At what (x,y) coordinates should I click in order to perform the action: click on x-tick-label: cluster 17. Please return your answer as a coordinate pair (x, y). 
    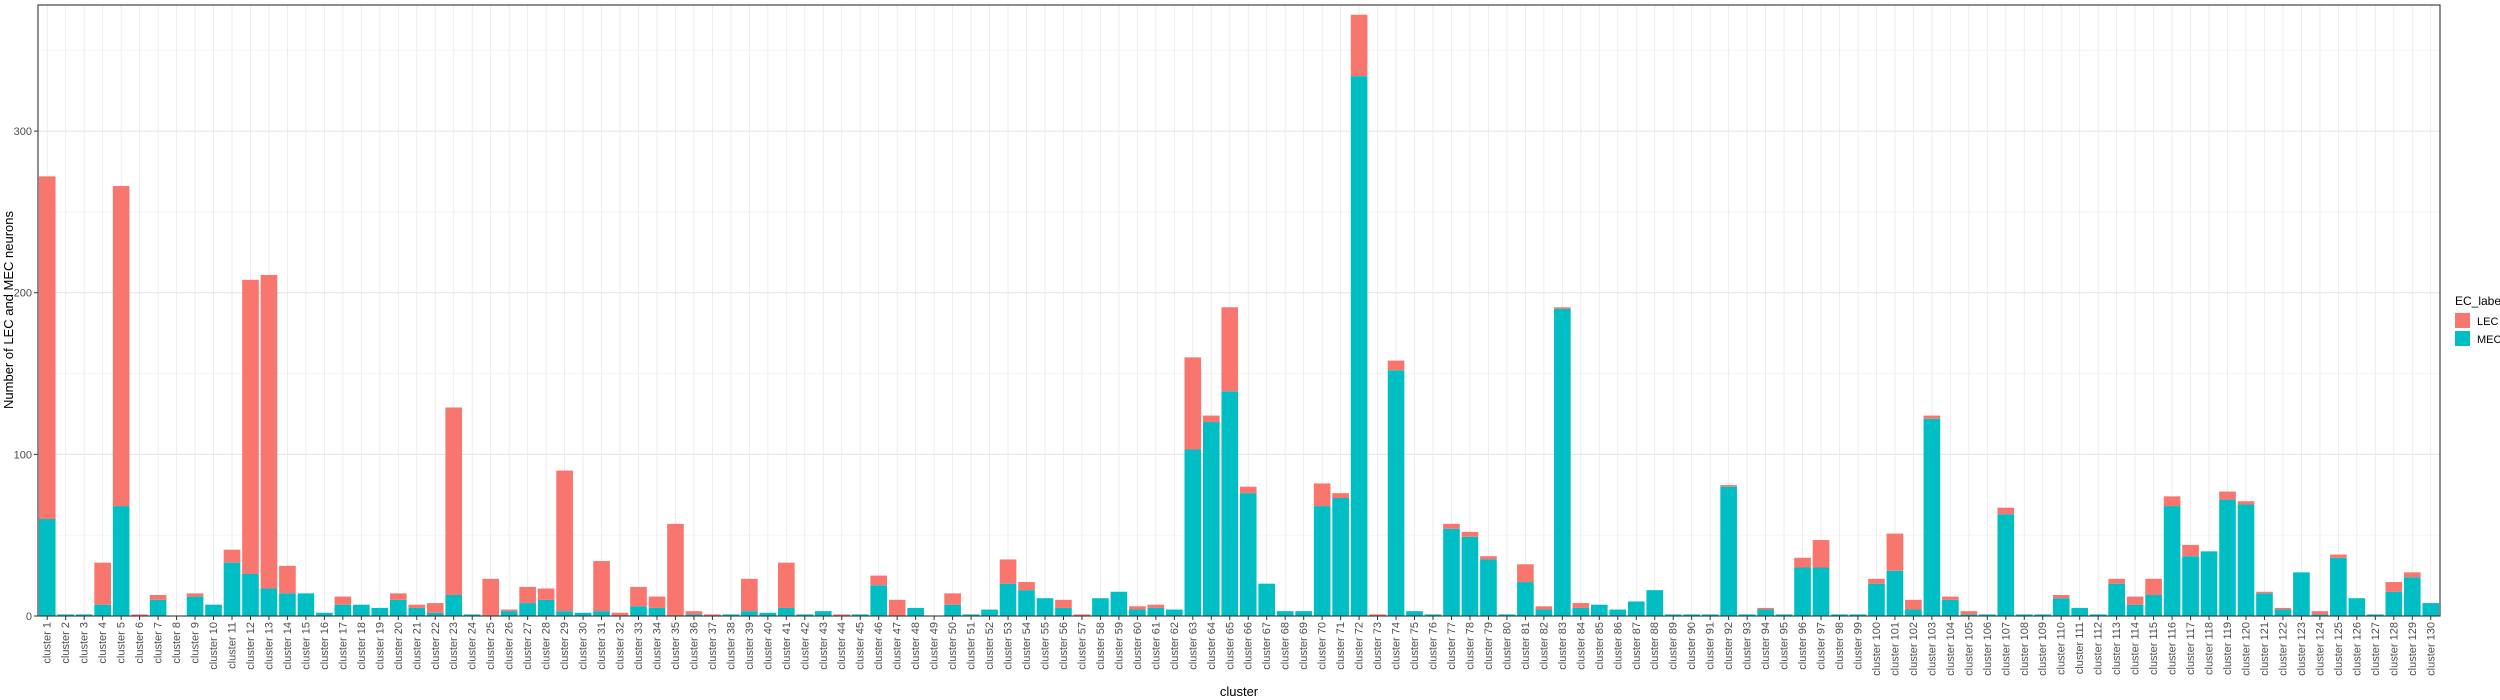
    Looking at the image, I should click on (343, 646).